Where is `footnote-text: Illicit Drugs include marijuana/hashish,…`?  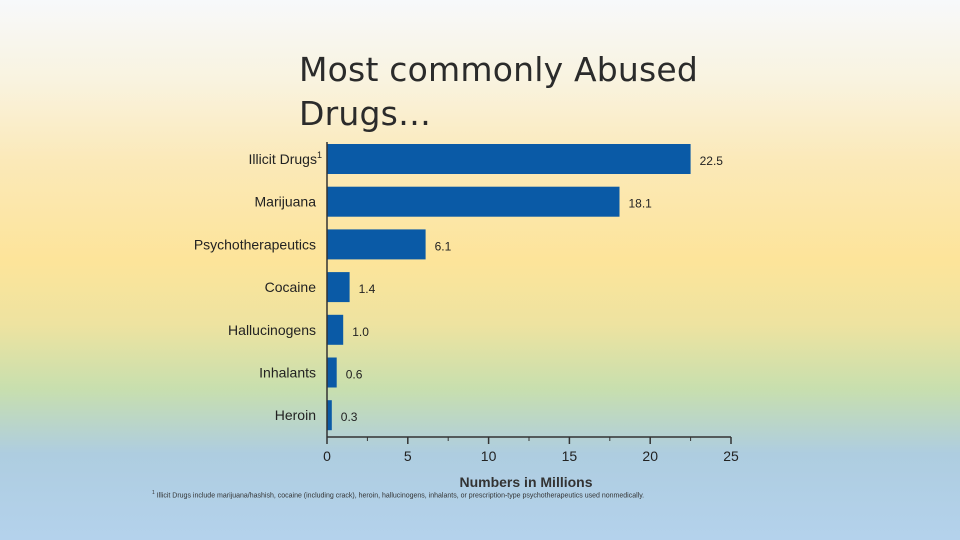
footnote-text: Illicit Drugs include marijuana/hashish,… is located at coordinates (399, 496).